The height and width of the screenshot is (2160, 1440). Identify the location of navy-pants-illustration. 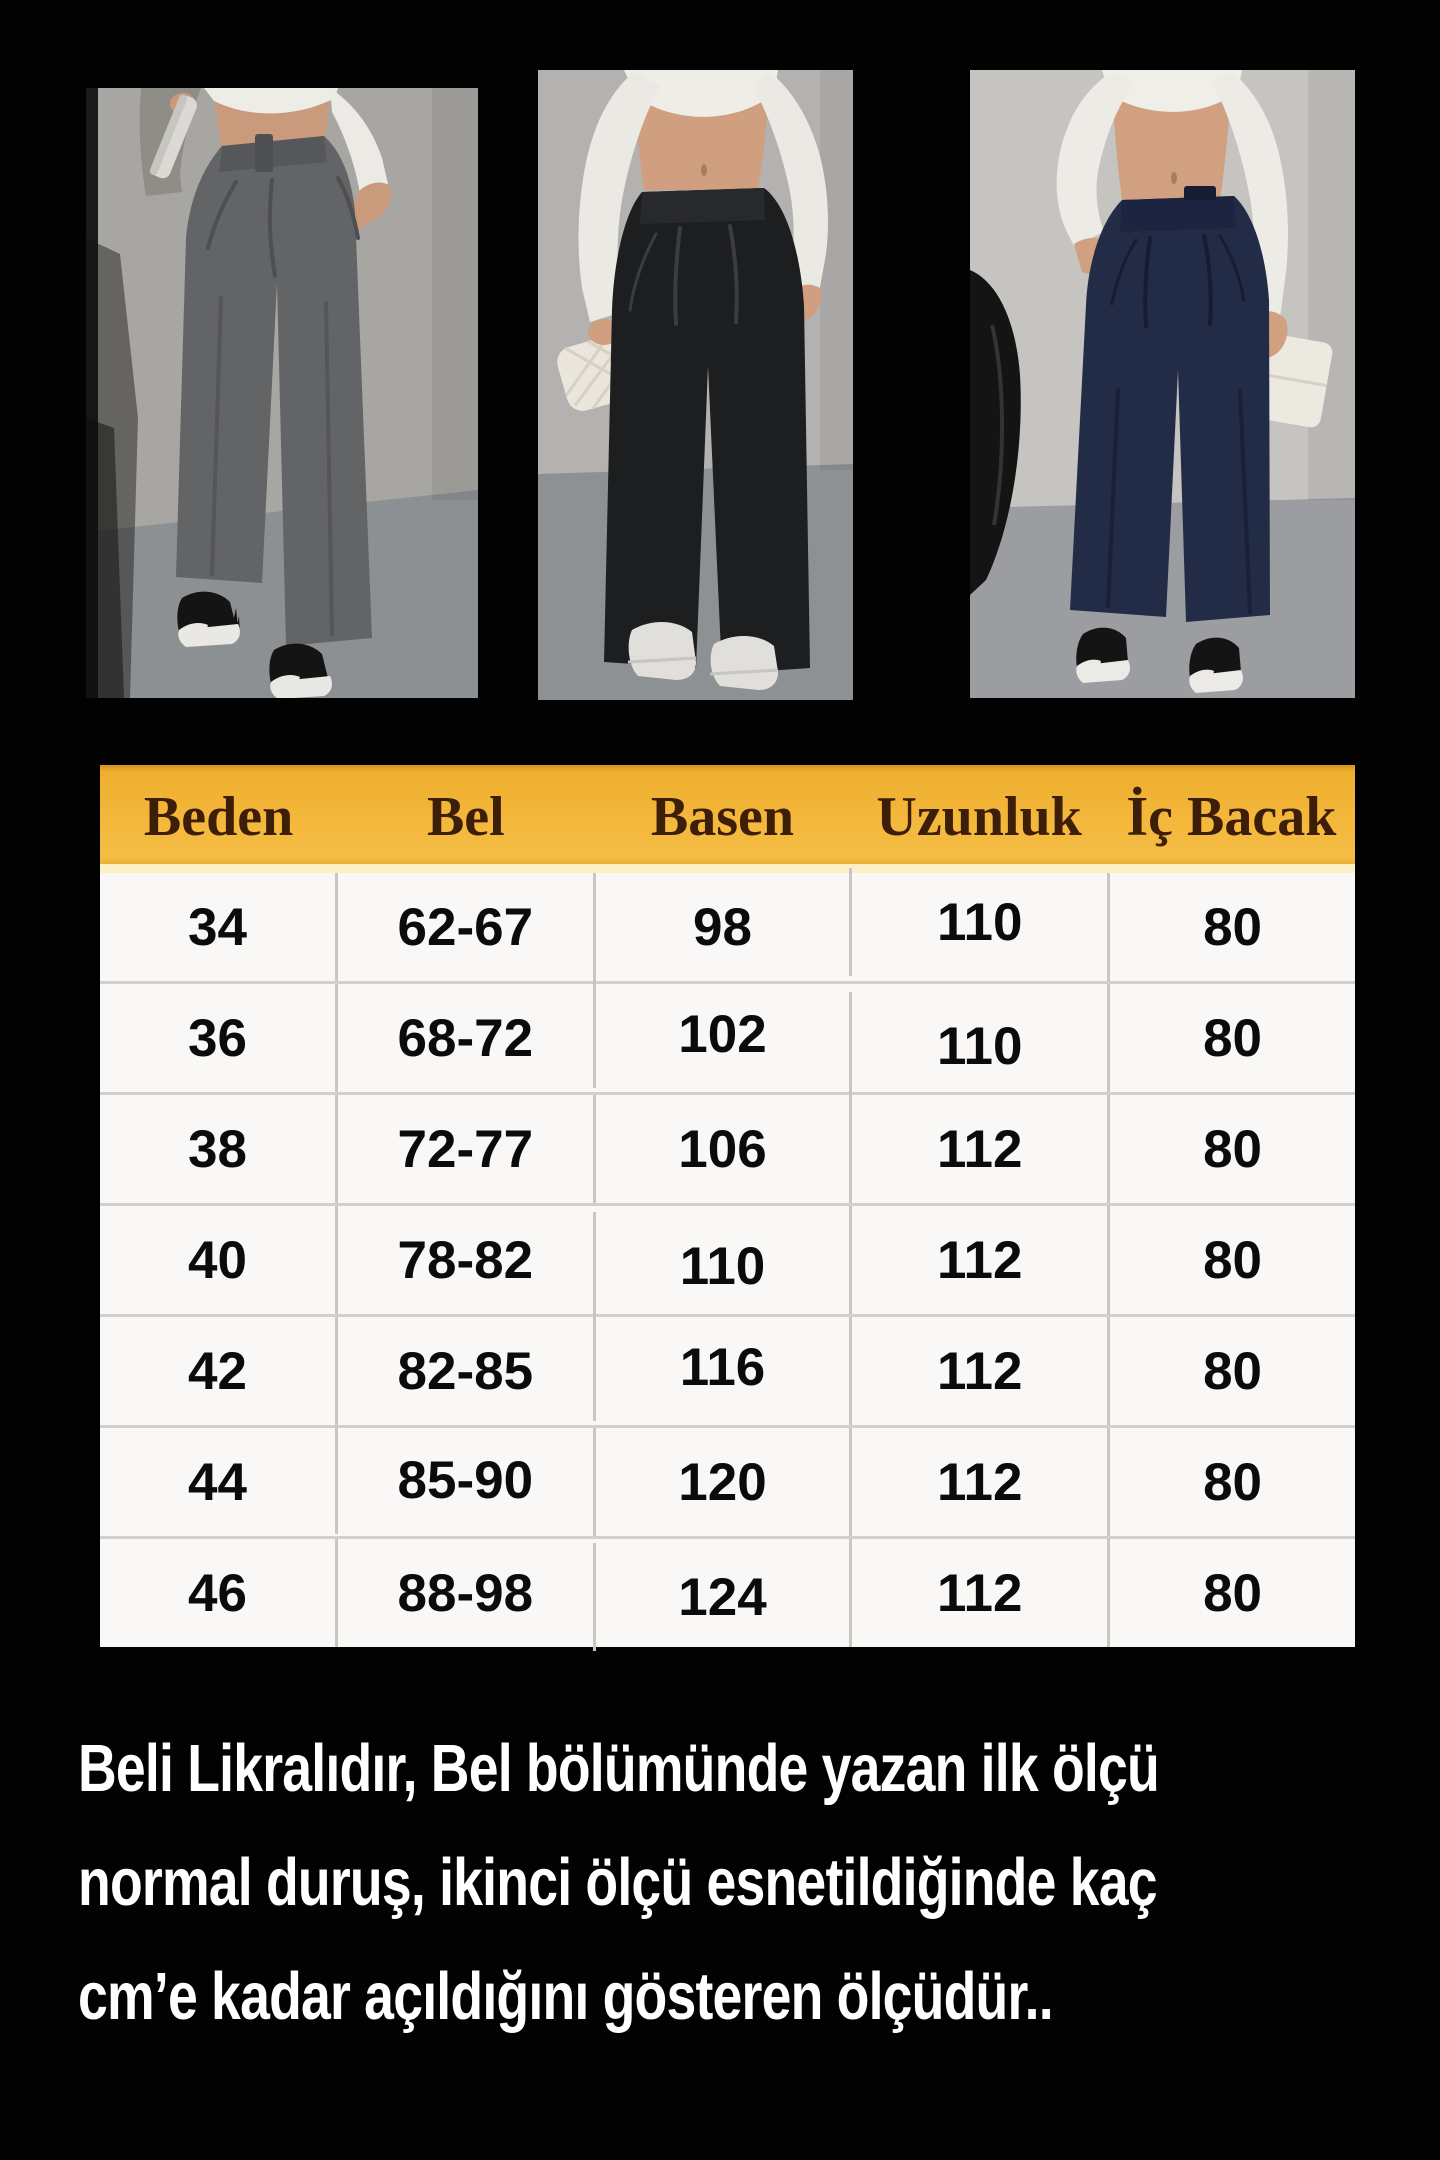
(1162, 384).